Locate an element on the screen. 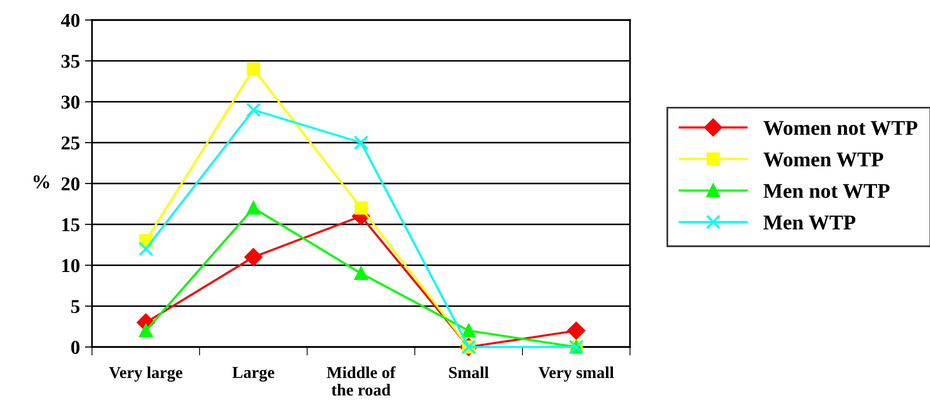 Image resolution: width=930 pixels, height=419 pixels. y-tick-label: 35 is located at coordinates (70, 61).